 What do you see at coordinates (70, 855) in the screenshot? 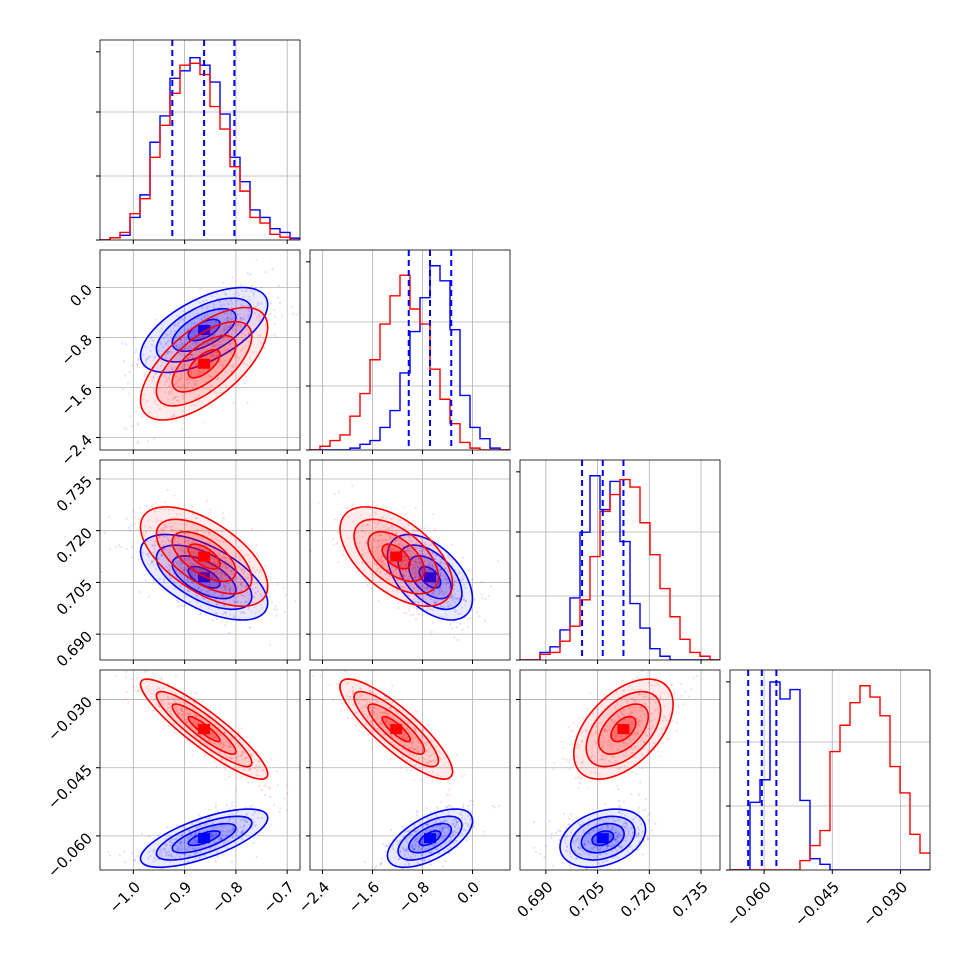
I see `y-tick-label: −0.060` at bounding box center [70, 855].